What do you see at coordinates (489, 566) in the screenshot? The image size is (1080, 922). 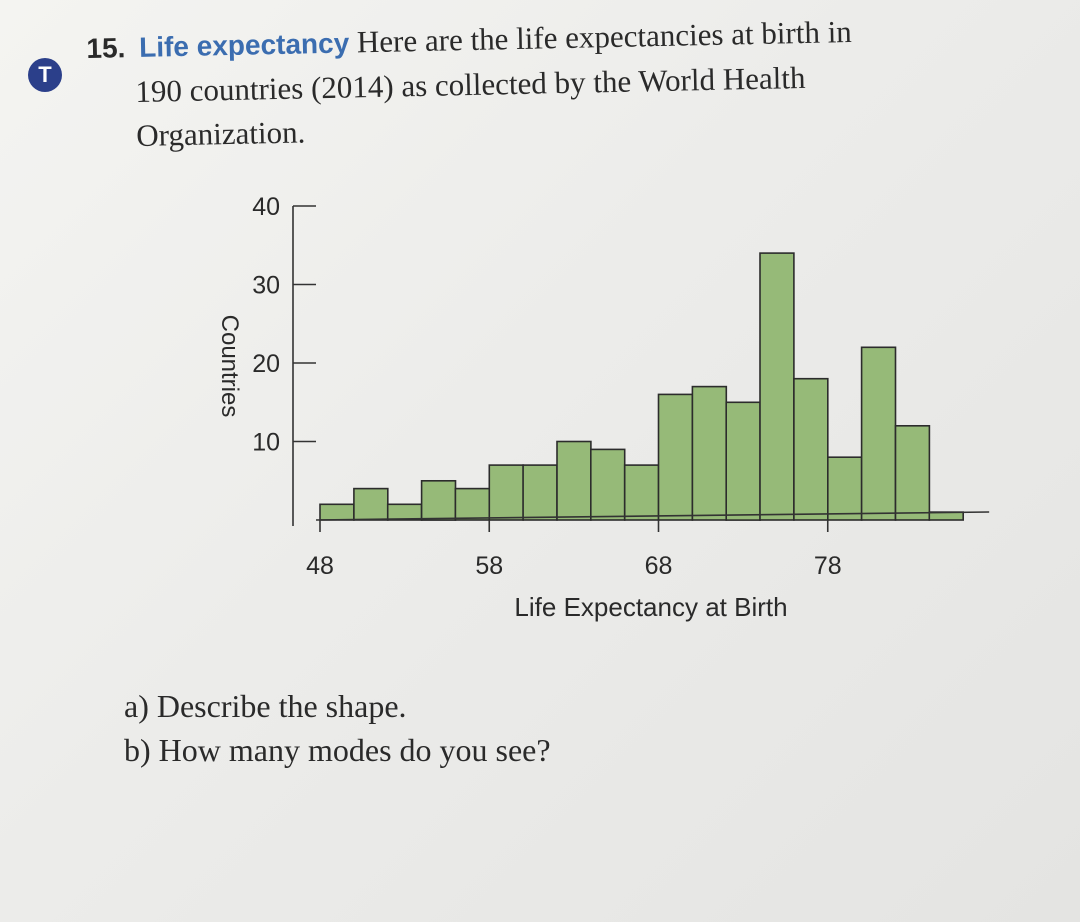 I see `x-tick-label: 58` at bounding box center [489, 566].